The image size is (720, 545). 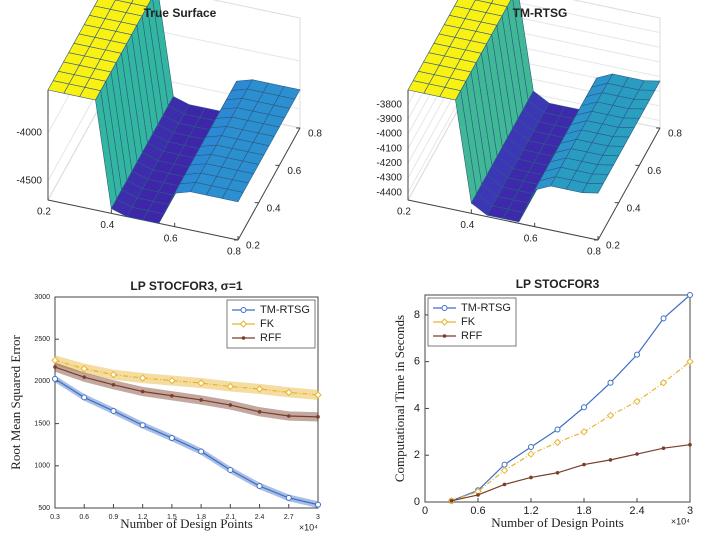 I want to click on surface-patch, so click(x=232, y=195).